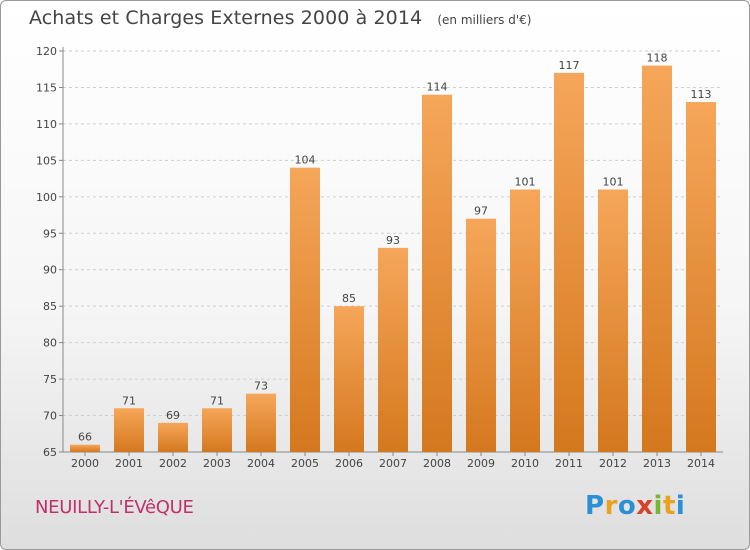  I want to click on data-label: 73, so click(261, 386).